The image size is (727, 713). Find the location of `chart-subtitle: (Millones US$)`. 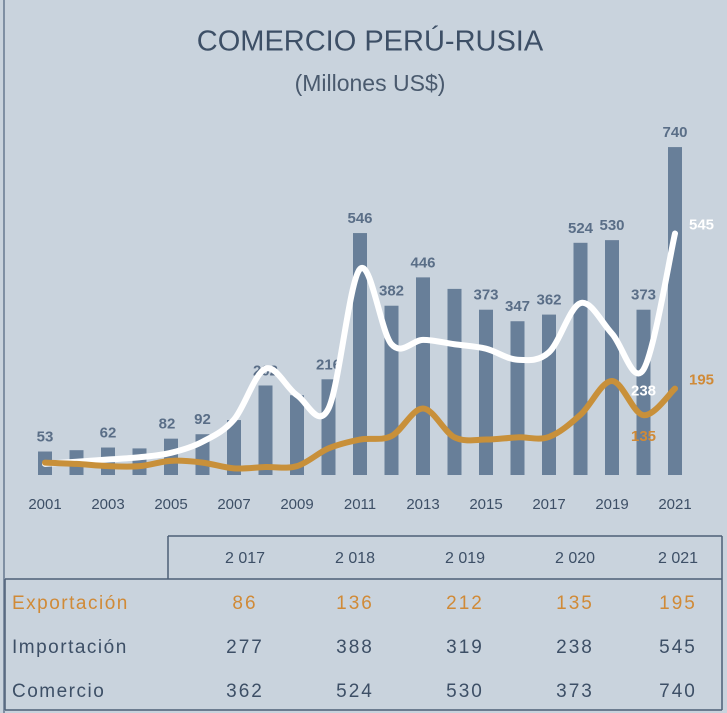

chart-subtitle: (Millones US$) is located at coordinates (370, 83).